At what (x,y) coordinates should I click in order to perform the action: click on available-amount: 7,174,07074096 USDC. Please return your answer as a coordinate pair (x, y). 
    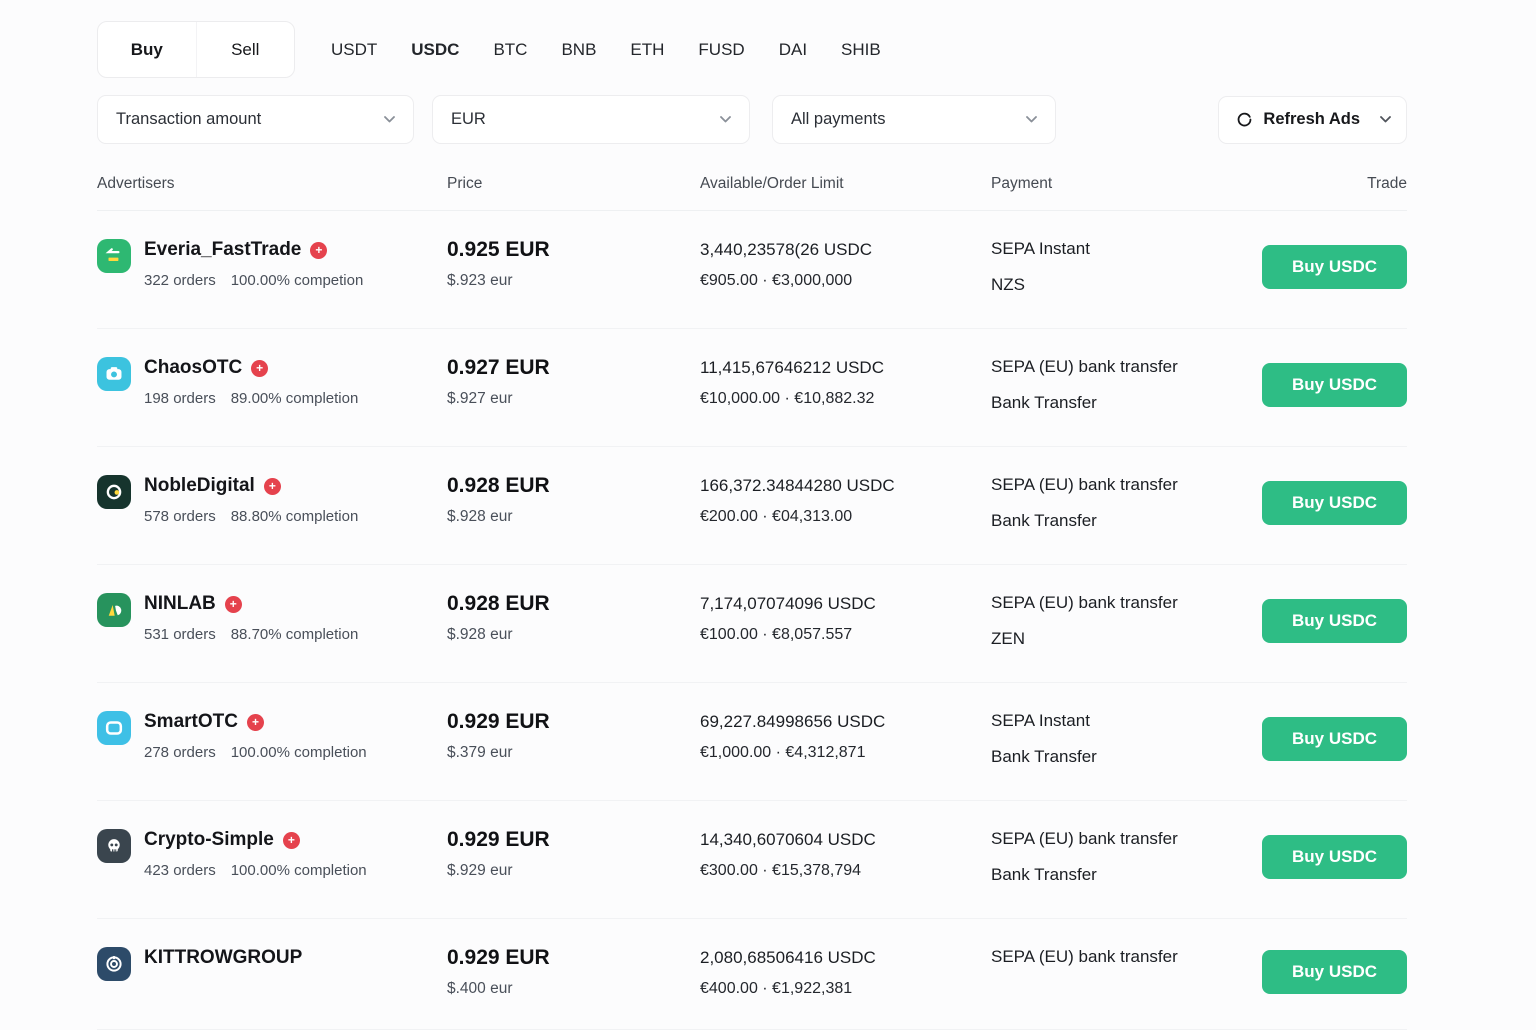
    Looking at the image, I should click on (788, 603).